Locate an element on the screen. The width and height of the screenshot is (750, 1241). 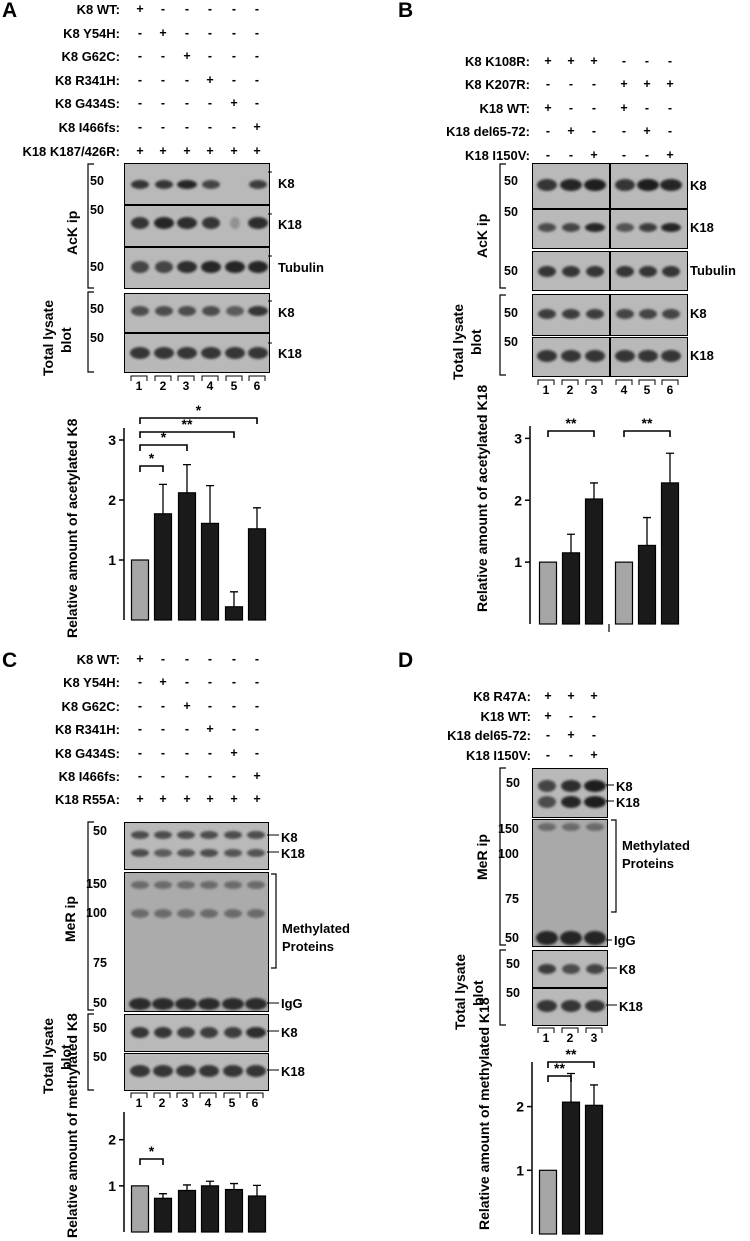
panel-d-blot-methylated is located at coordinates (570, 883).